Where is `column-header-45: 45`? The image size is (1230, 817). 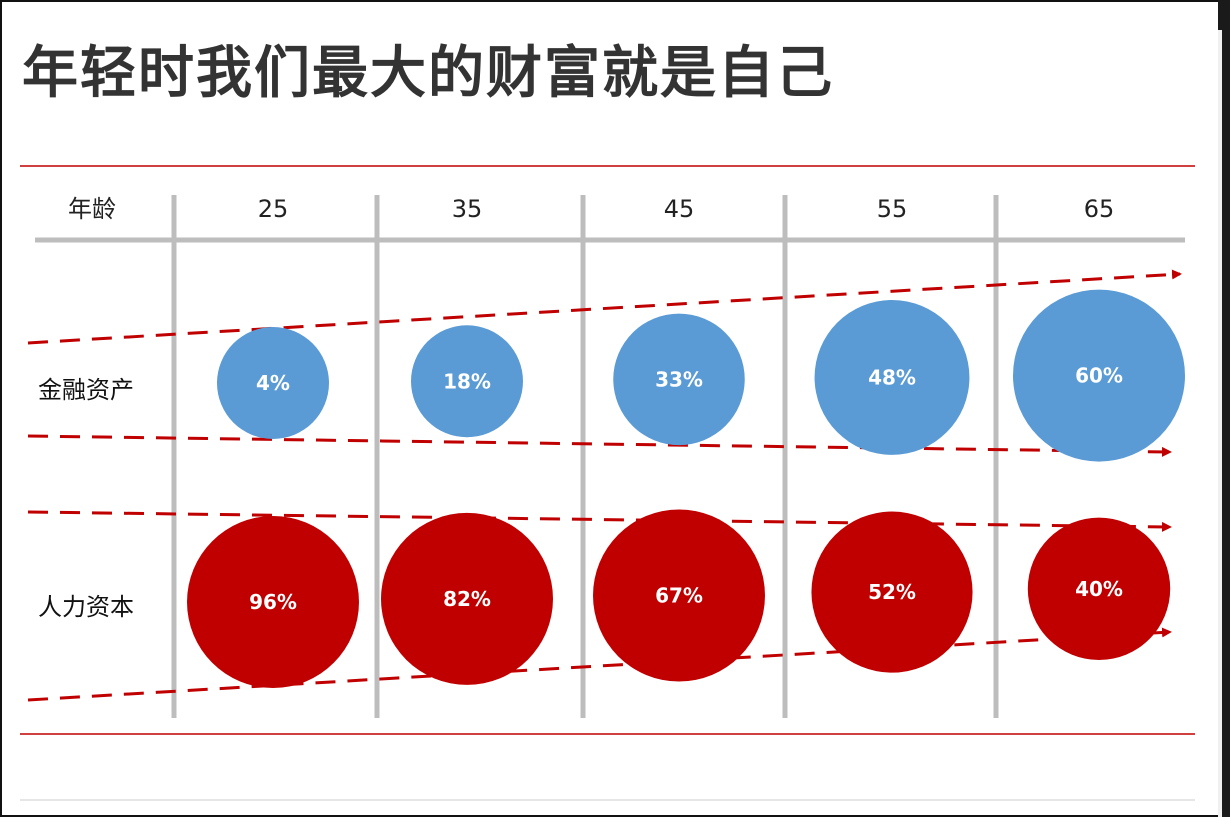
column-header-45: 45 is located at coordinates (679, 209).